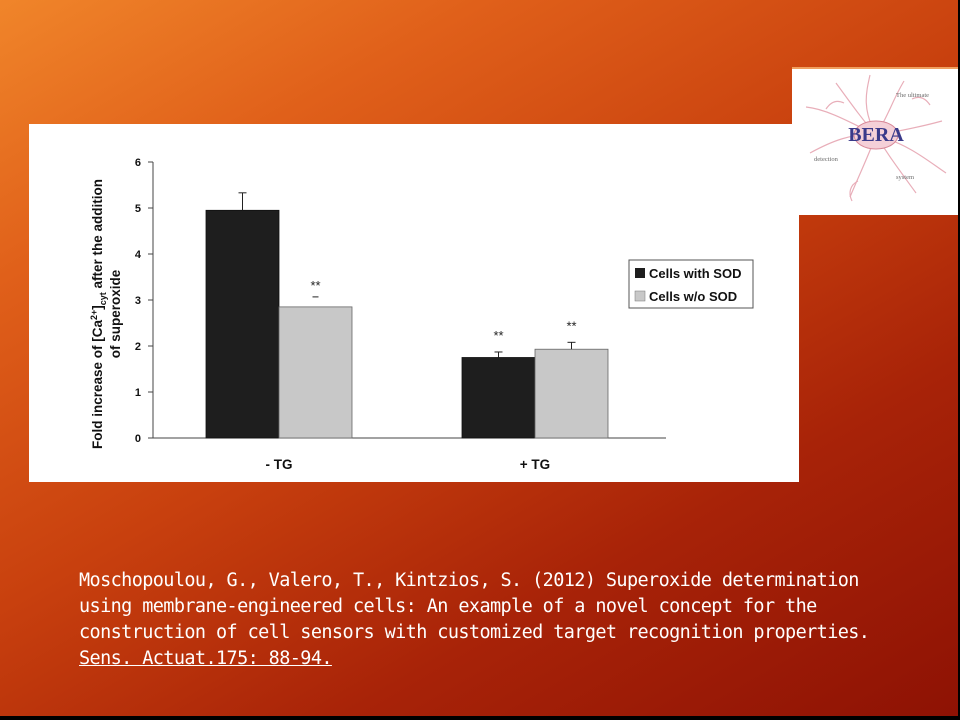 The height and width of the screenshot is (720, 960). What do you see at coordinates (144, 301) in the screenshot?
I see `y-ticks: 0 1 2 3 4 5 6` at bounding box center [144, 301].